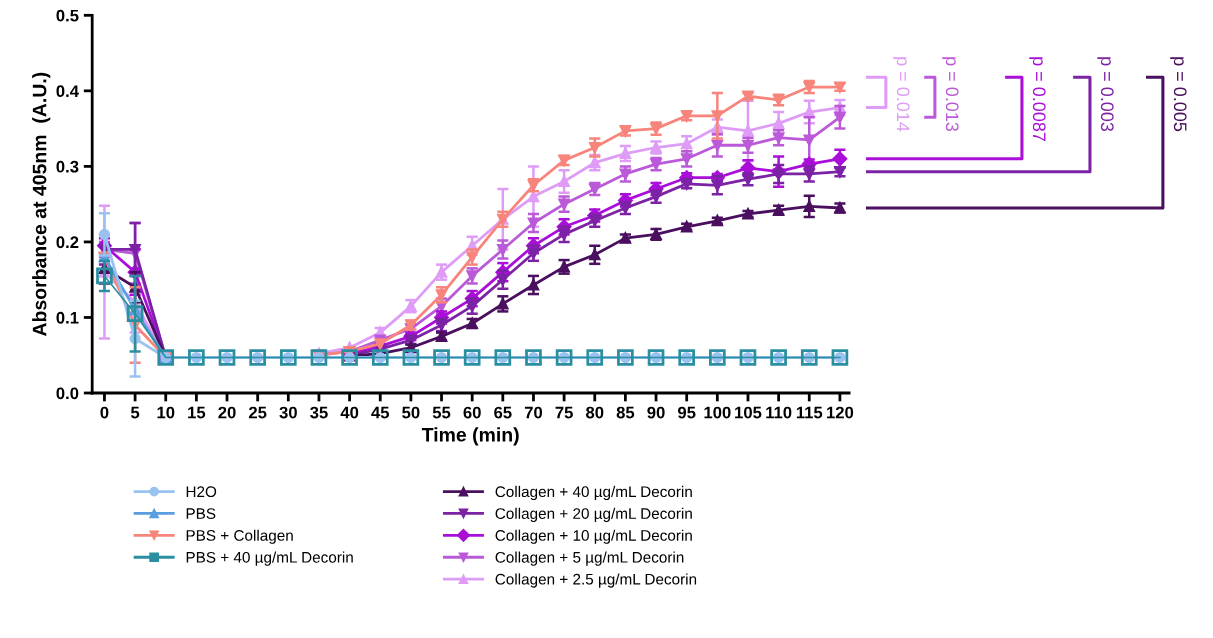 This screenshot has width=1213, height=638. What do you see at coordinates (595, 412) in the screenshot?
I see `x-tick-label: 80` at bounding box center [595, 412].